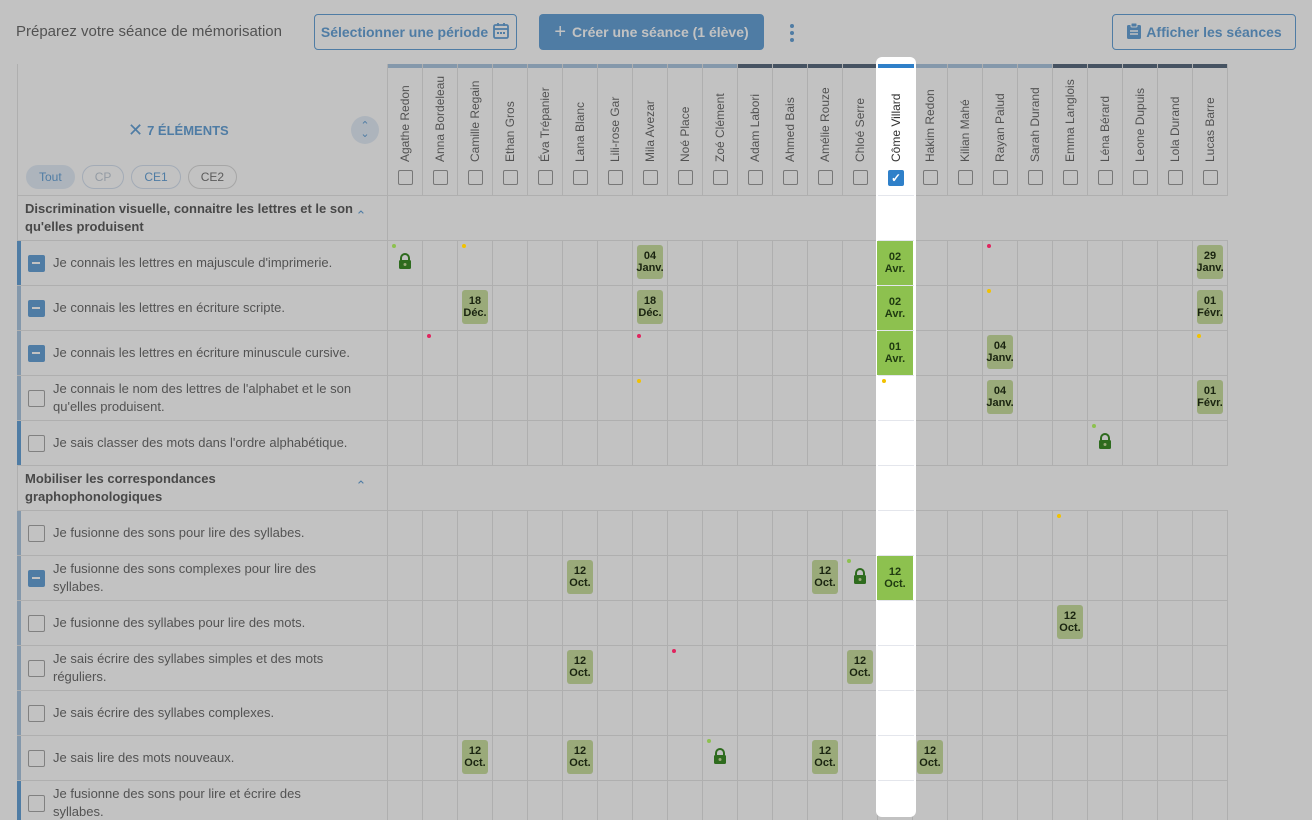 The height and width of the screenshot is (820, 1312). What do you see at coordinates (622, 757) in the screenshot?
I see `competency-row: Je sais lire des mots nouveaux.` at bounding box center [622, 757].